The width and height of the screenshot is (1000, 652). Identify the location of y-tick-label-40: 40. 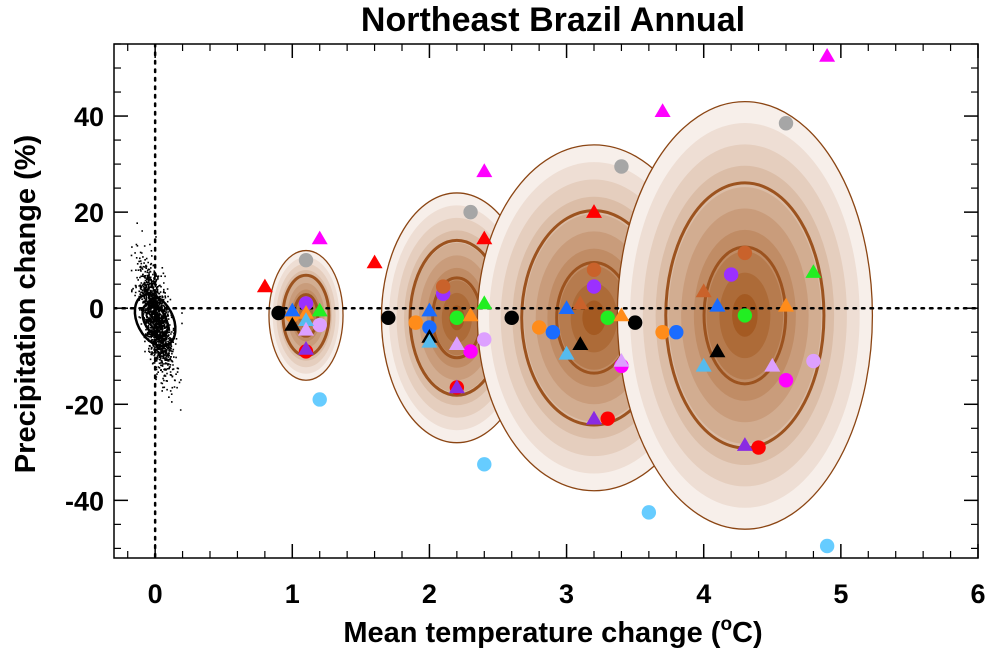
(89, 117).